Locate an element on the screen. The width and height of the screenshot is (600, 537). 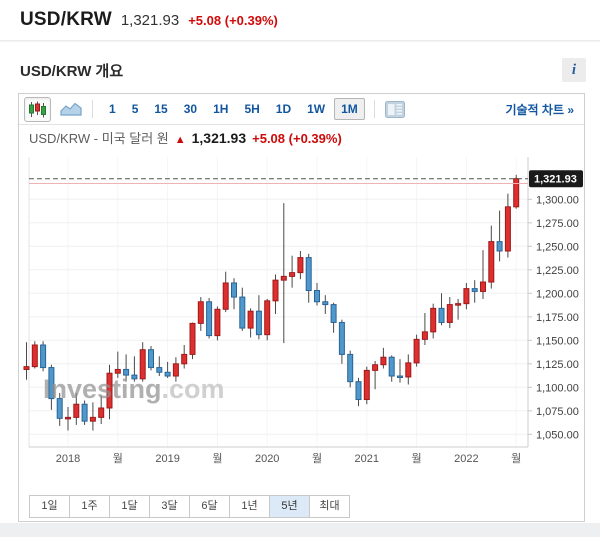
line-chart-icon is located at coordinates (70, 109).